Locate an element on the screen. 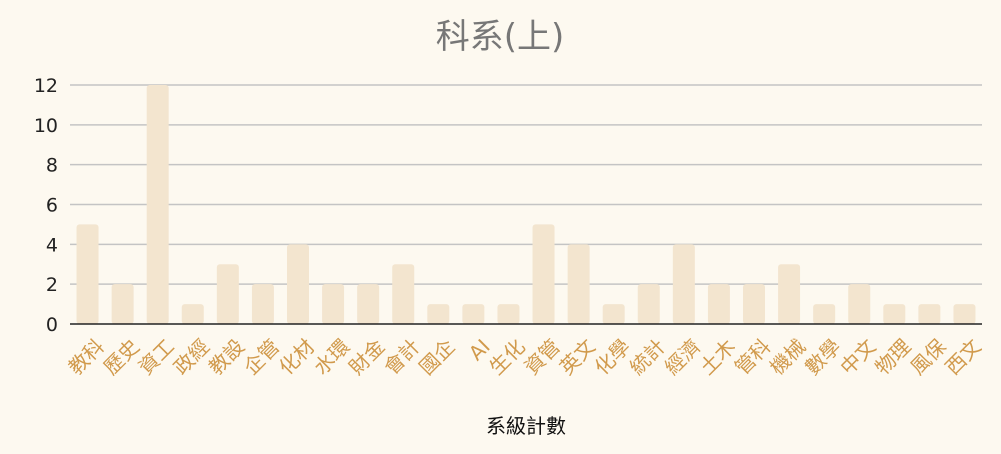  x-tick-label: 英文 is located at coordinates (577, 356).